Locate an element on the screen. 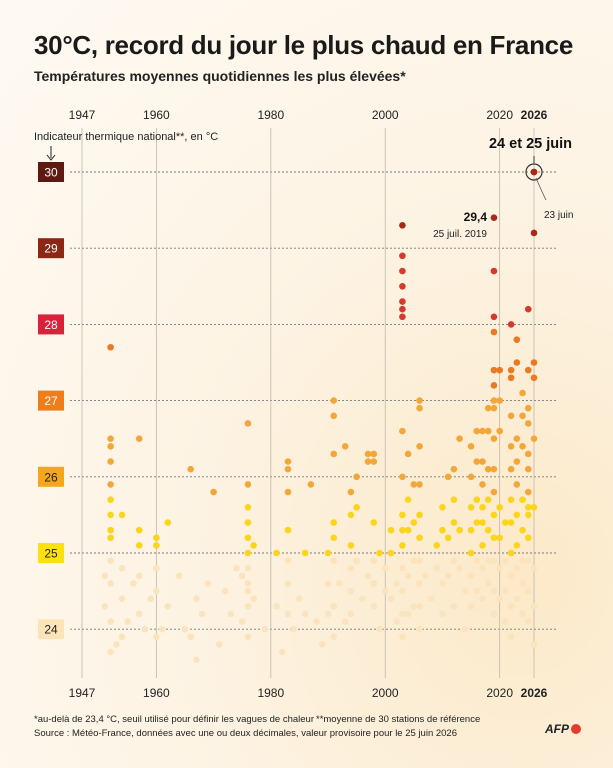 The height and width of the screenshot is (768, 613). x-tick-bottom-1947: 1947 is located at coordinates (82, 693).